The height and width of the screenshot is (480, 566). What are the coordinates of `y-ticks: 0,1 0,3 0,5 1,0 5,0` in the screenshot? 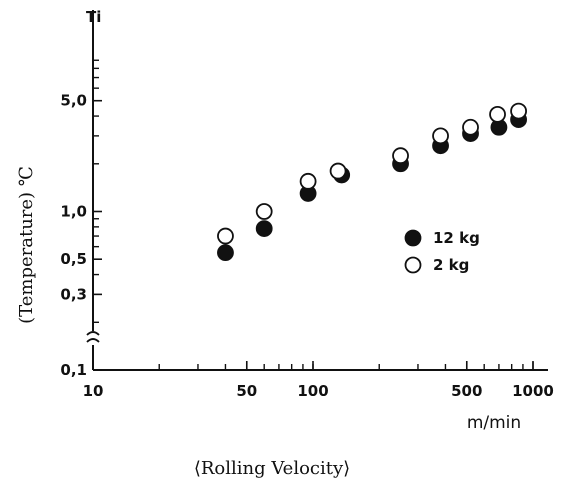 It's located at (81, 219).